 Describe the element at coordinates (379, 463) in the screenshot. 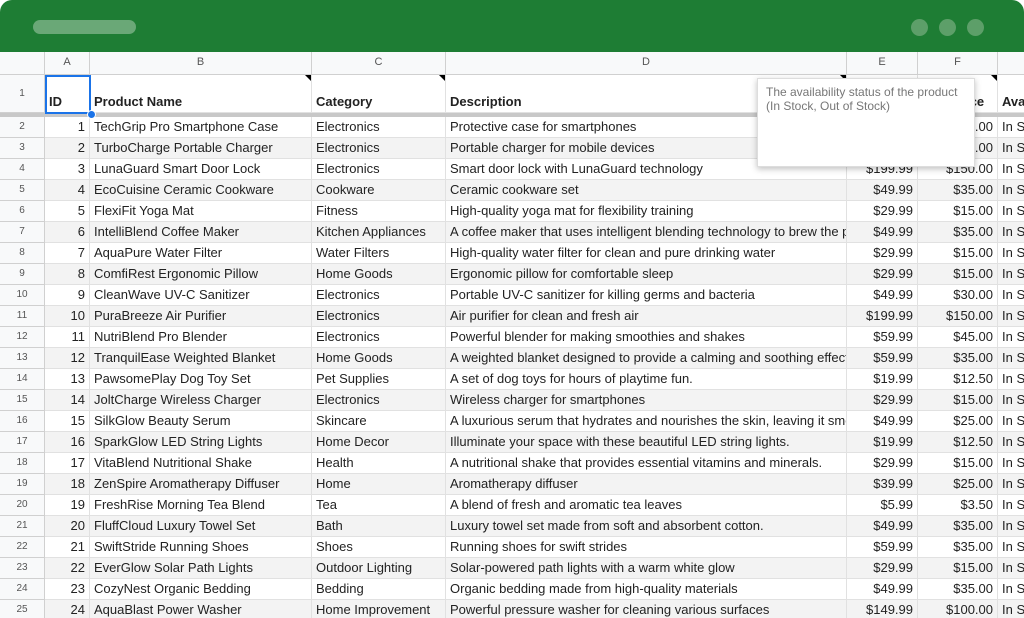

I see `cell: Health` at that location.